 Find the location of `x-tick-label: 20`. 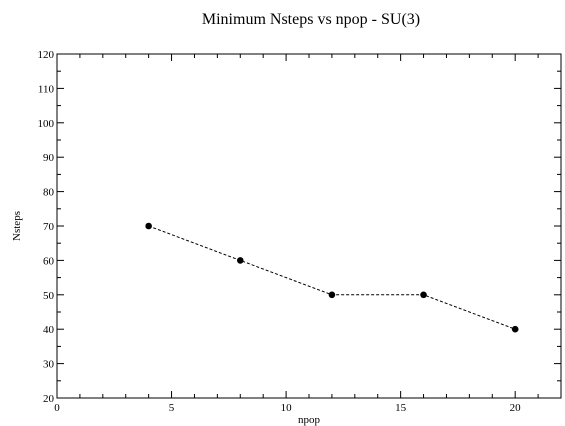

x-tick-label: 20 is located at coordinates (516, 408).